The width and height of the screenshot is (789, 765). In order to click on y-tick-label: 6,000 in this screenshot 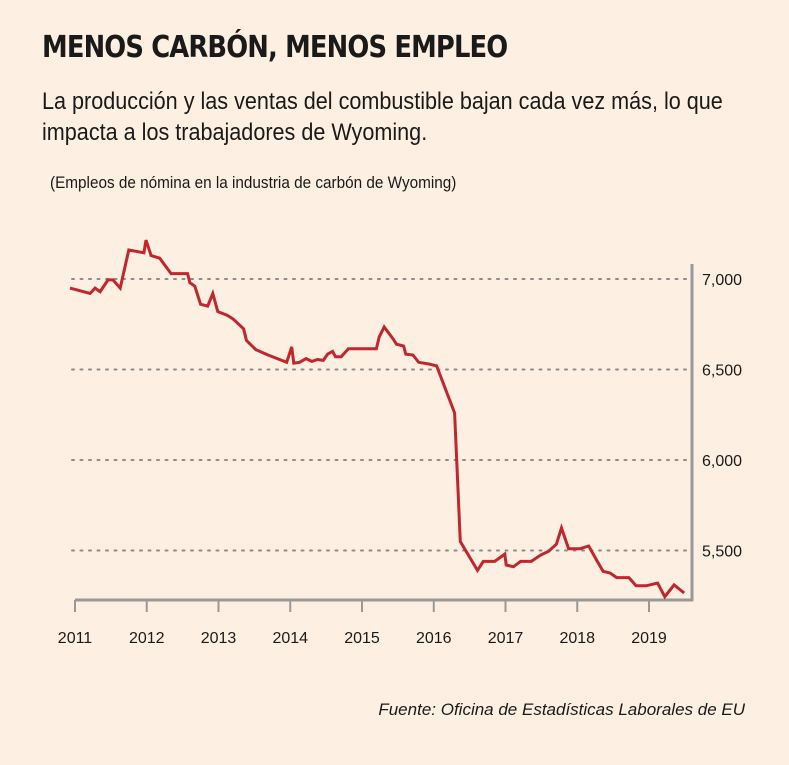, I will do `click(722, 461)`.